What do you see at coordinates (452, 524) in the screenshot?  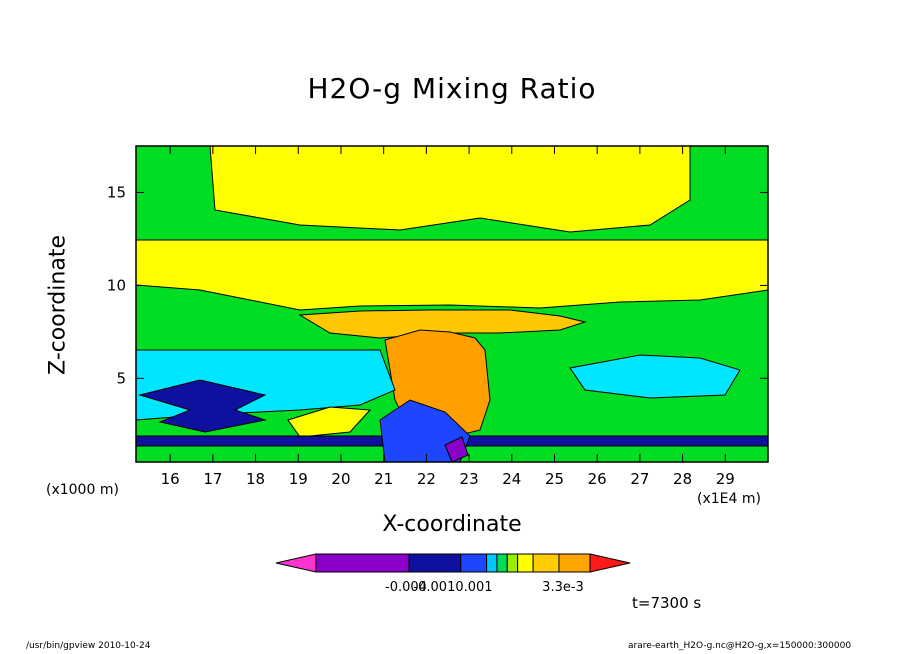 I see `x-axis-label: X-coordinate` at bounding box center [452, 524].